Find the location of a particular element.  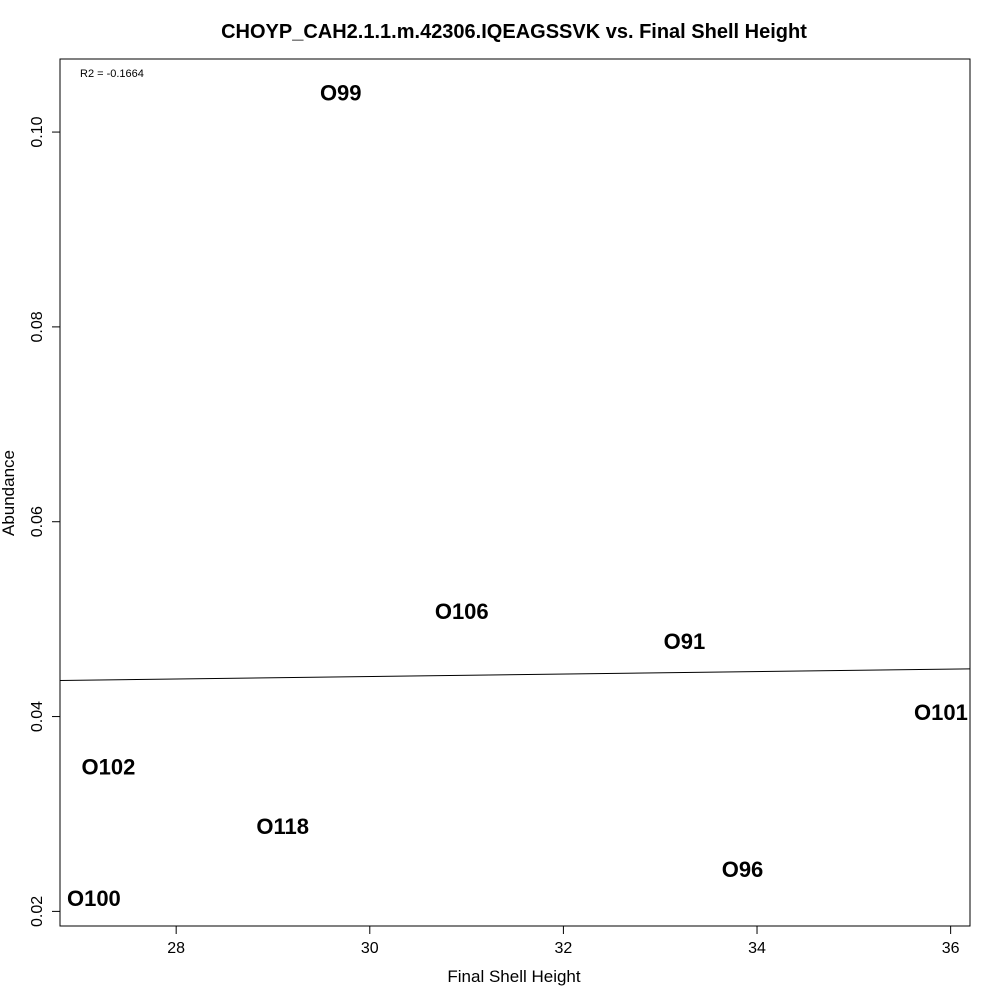

point-label: O91 is located at coordinates (685, 641).